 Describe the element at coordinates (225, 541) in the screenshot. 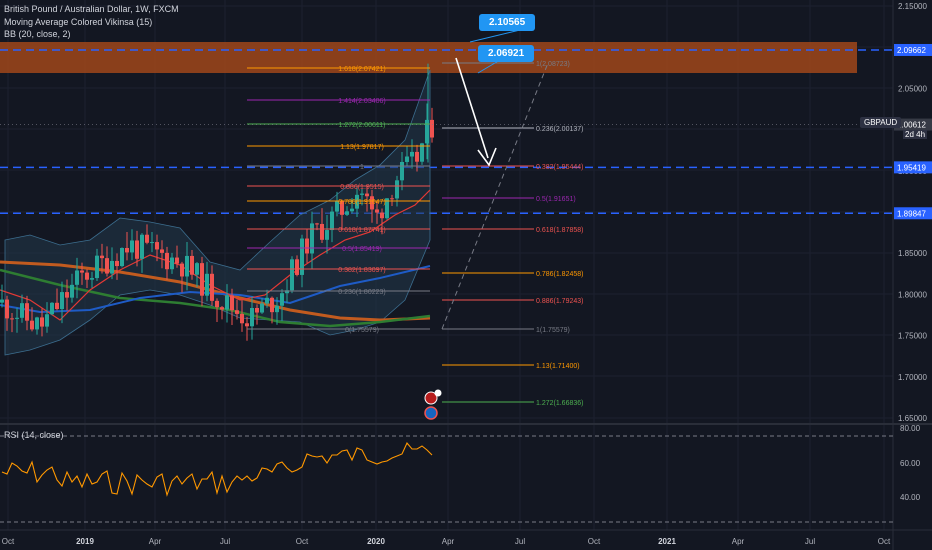

I see `time-tick-3: Jul` at that location.